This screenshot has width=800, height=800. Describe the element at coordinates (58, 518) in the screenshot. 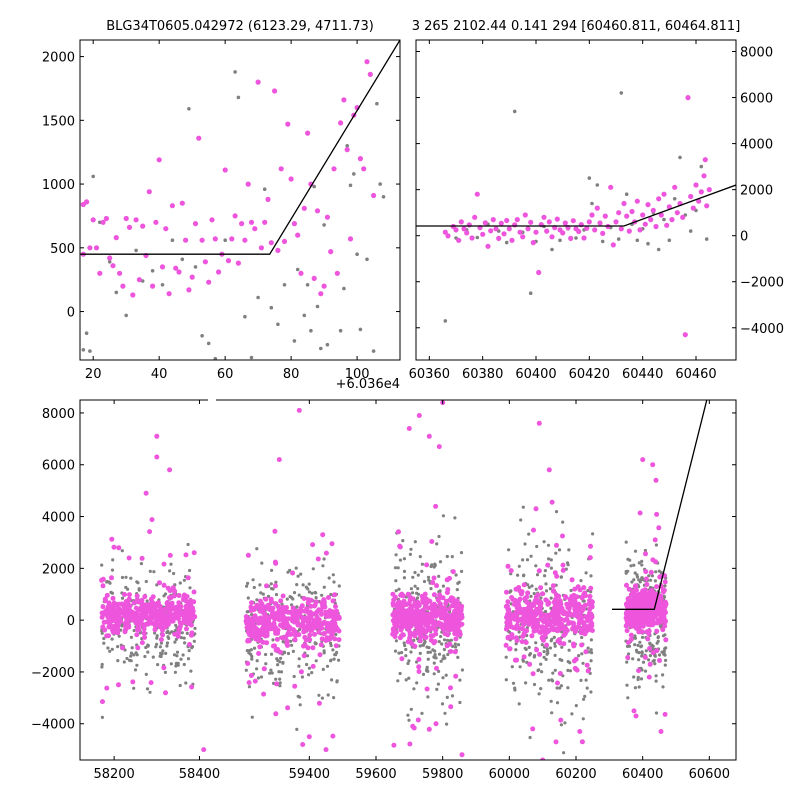

I see `bottom-ytick-label: 4000` at that location.